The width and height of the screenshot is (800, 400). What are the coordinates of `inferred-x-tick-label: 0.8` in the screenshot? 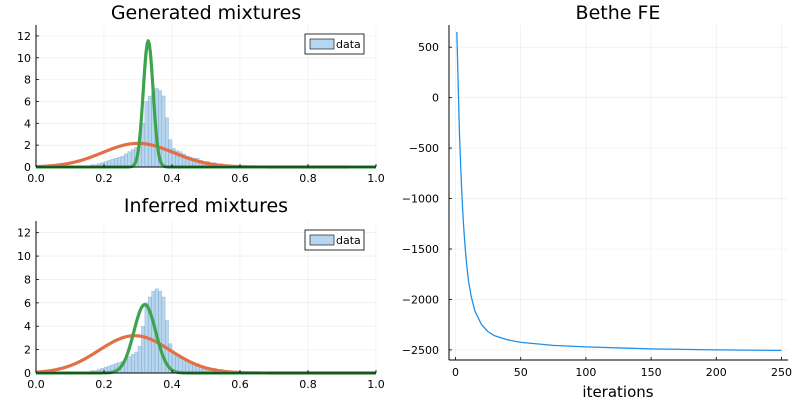 It's located at (308, 384).